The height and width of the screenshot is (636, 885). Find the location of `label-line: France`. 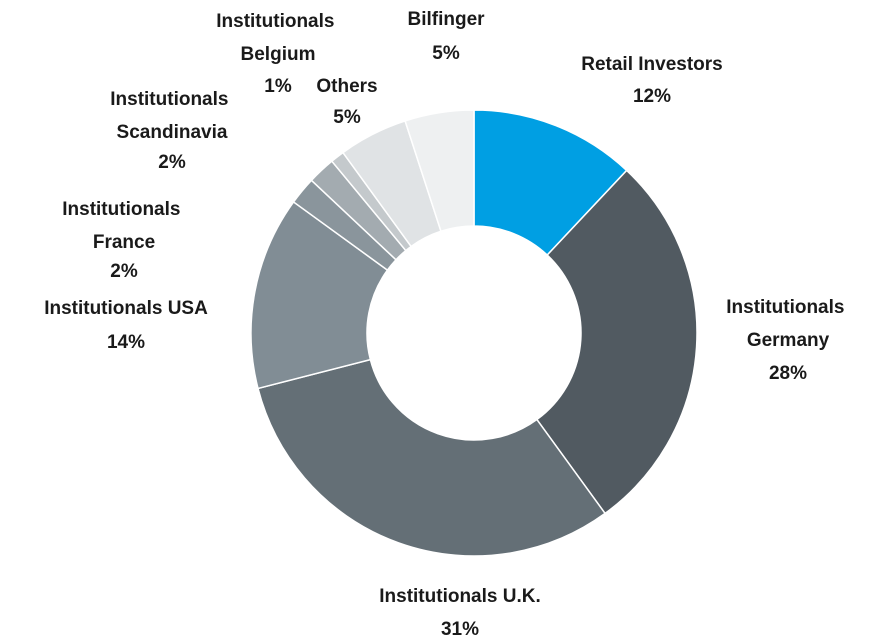

label-line: France is located at coordinates (124, 242).